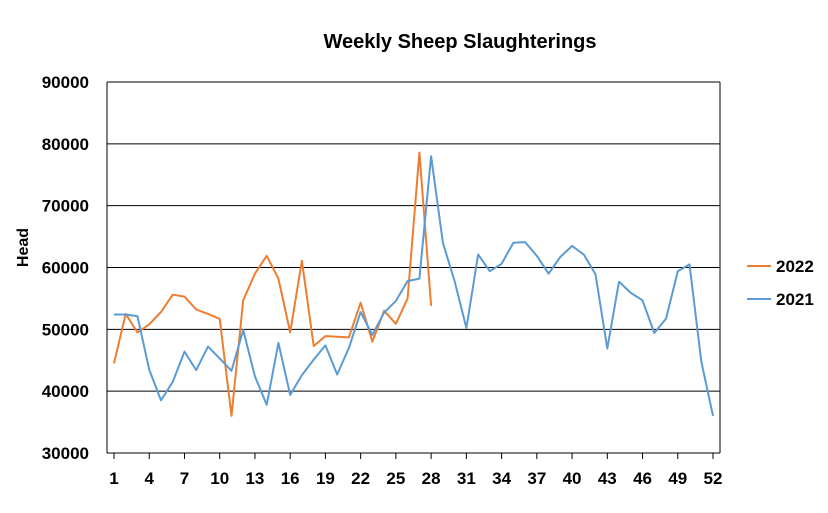  I want to click on legend-label-2021: 2021, so click(795, 299).